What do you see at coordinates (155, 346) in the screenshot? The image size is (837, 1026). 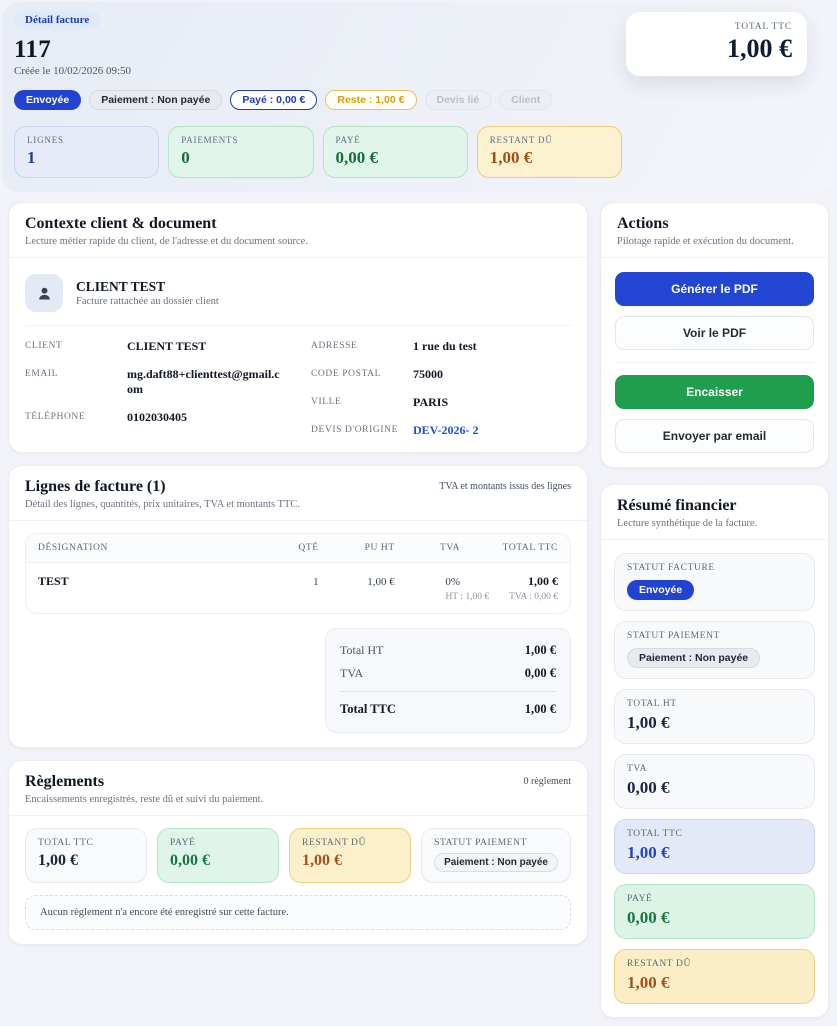 I see `field-client: CLIENT CLIENT TEST` at bounding box center [155, 346].